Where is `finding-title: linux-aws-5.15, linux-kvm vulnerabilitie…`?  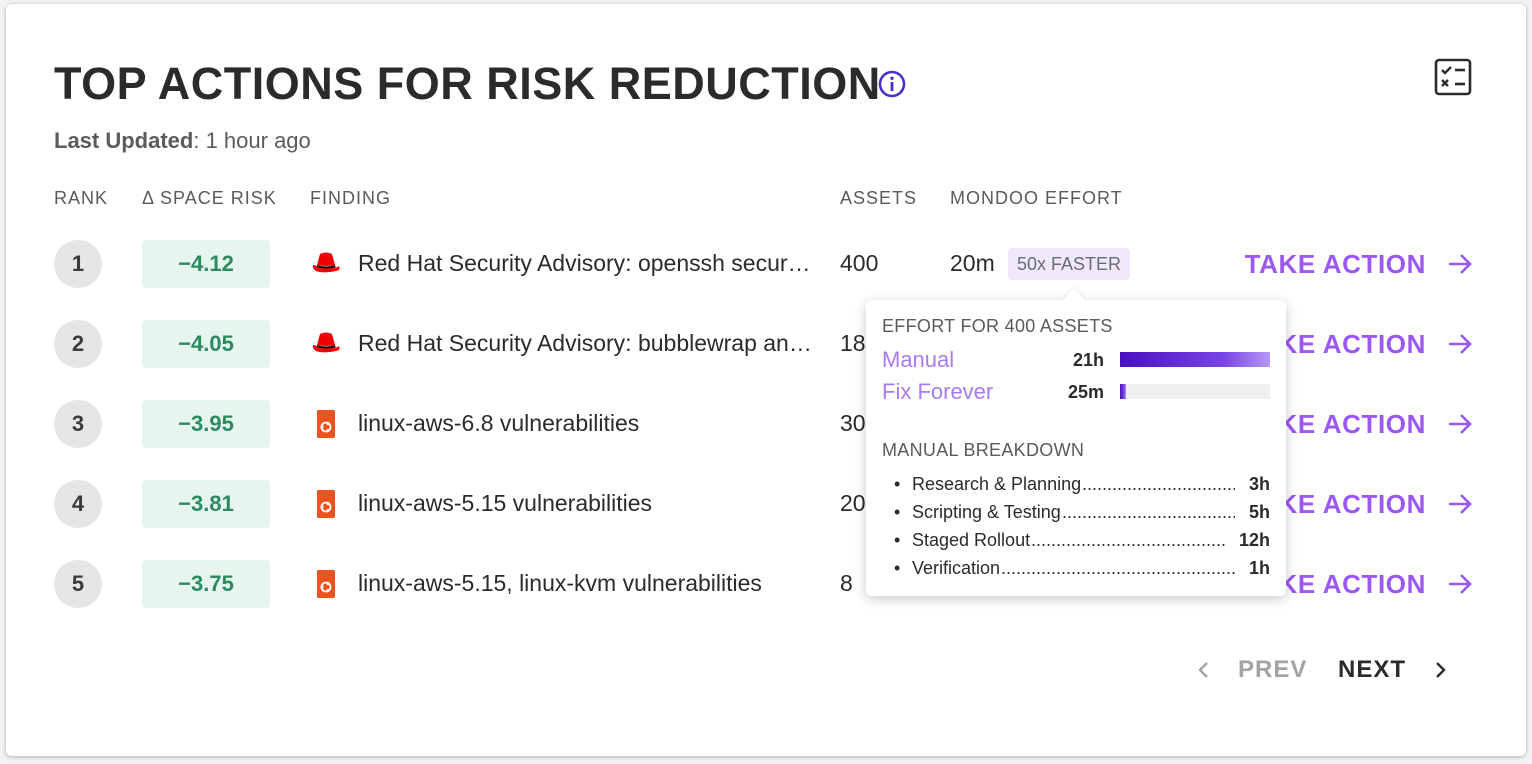 finding-title: linux-aws-5.15, linux-kvm vulnerabilitie… is located at coordinates (560, 583).